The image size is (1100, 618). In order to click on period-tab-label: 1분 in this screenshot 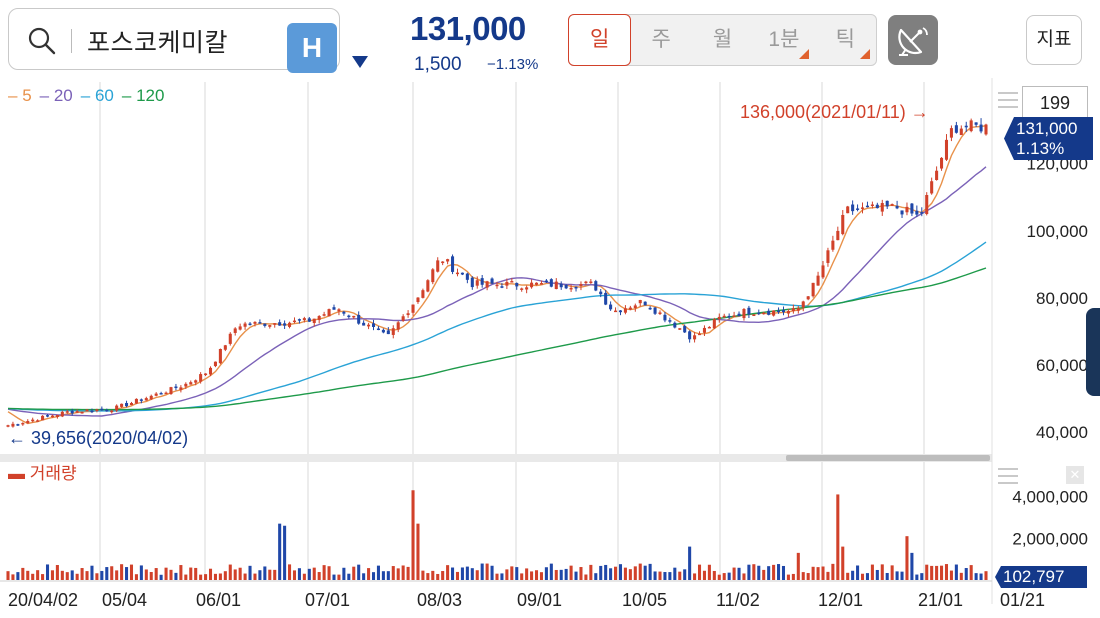, I will do `click(784, 39)`.